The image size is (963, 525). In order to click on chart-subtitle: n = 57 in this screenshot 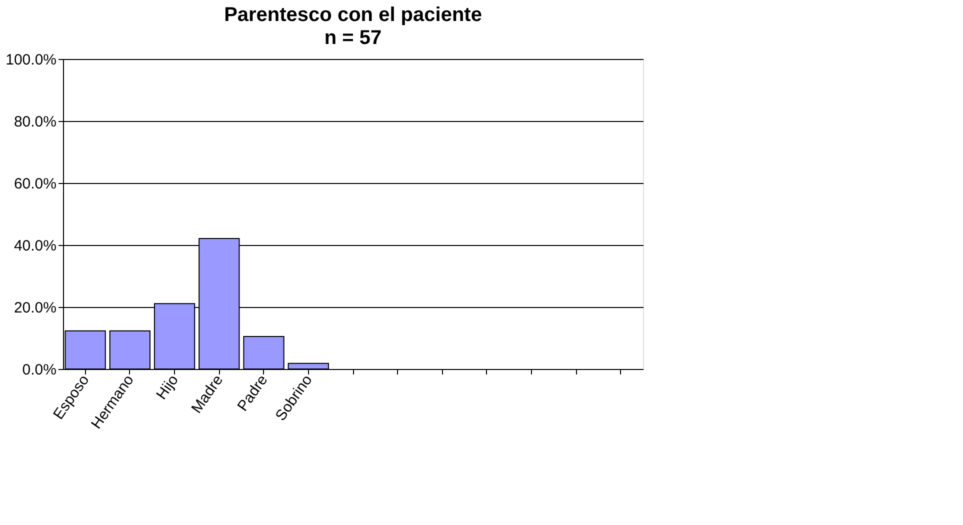, I will do `click(353, 38)`.